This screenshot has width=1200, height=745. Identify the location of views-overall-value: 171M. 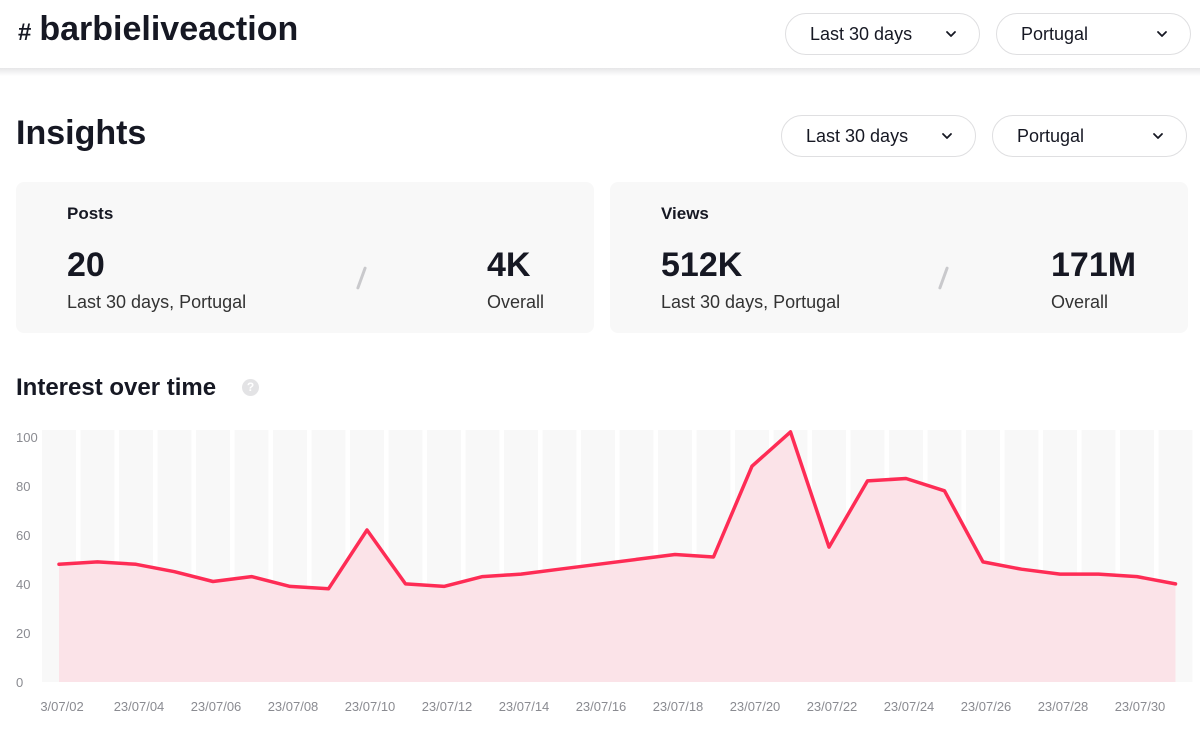
(1094, 265).